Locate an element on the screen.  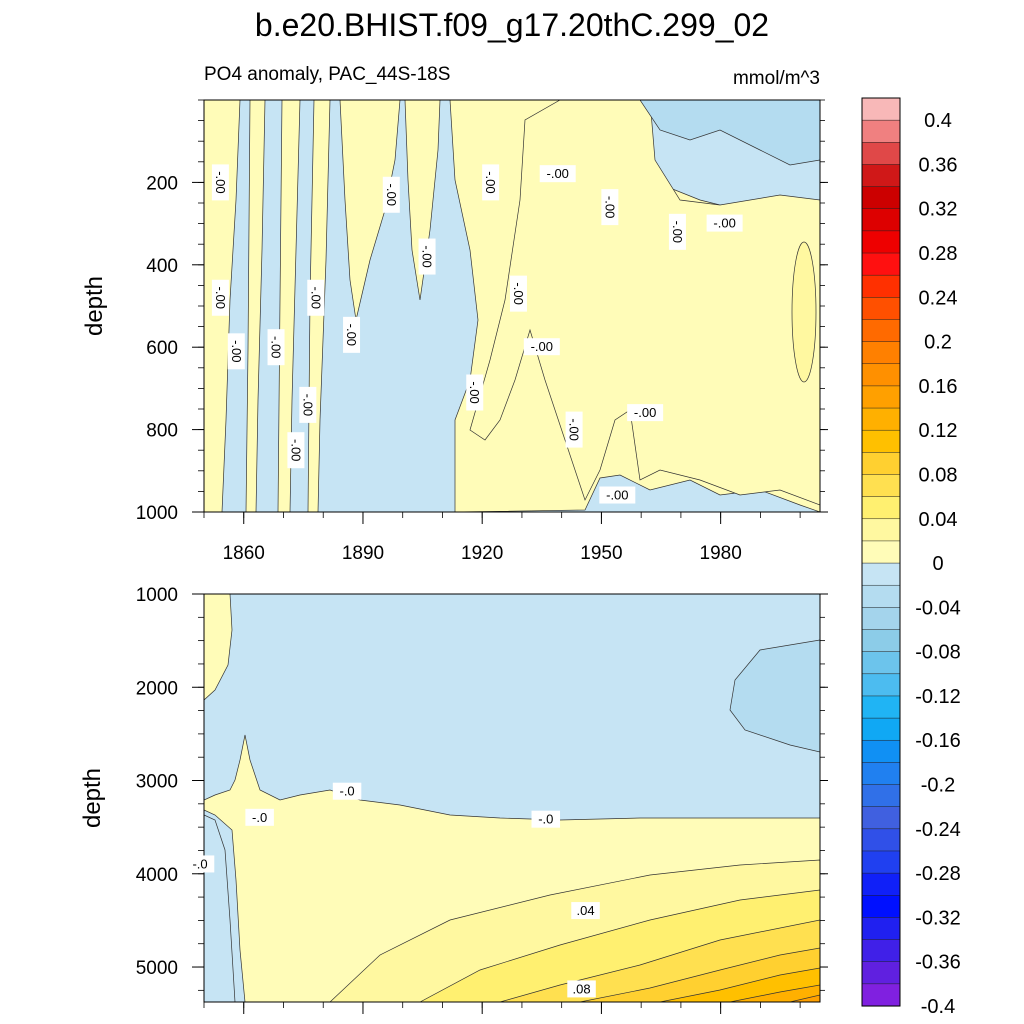
top-x-tick-label: 1920 is located at coordinates (482, 553).